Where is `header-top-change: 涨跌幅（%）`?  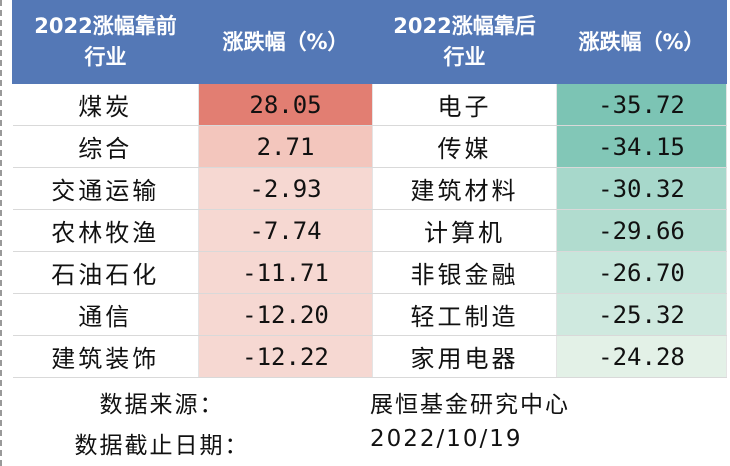
header-top-change: 涨跌幅（%） is located at coordinates (285, 42).